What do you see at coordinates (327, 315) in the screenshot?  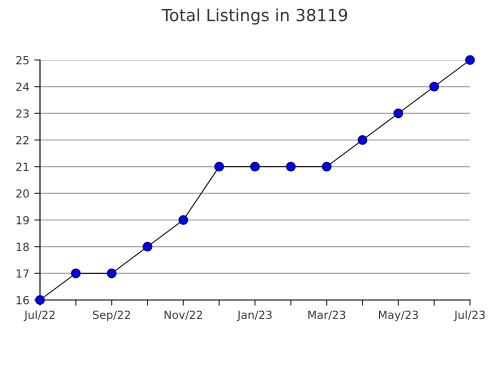 I see `x-tick-label: Mar/23` at bounding box center [327, 315].